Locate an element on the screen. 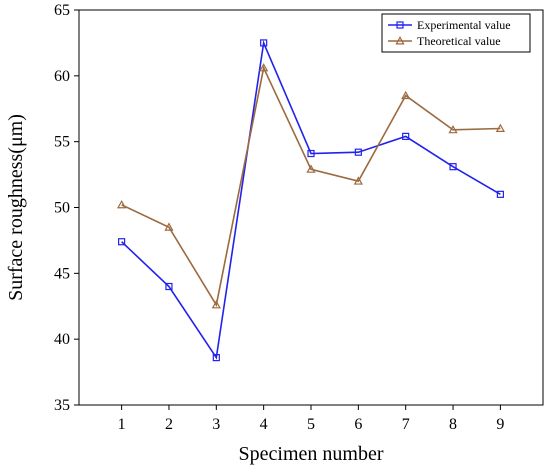  legend-items: Experimental value Theoretical value is located at coordinates (449, 33).